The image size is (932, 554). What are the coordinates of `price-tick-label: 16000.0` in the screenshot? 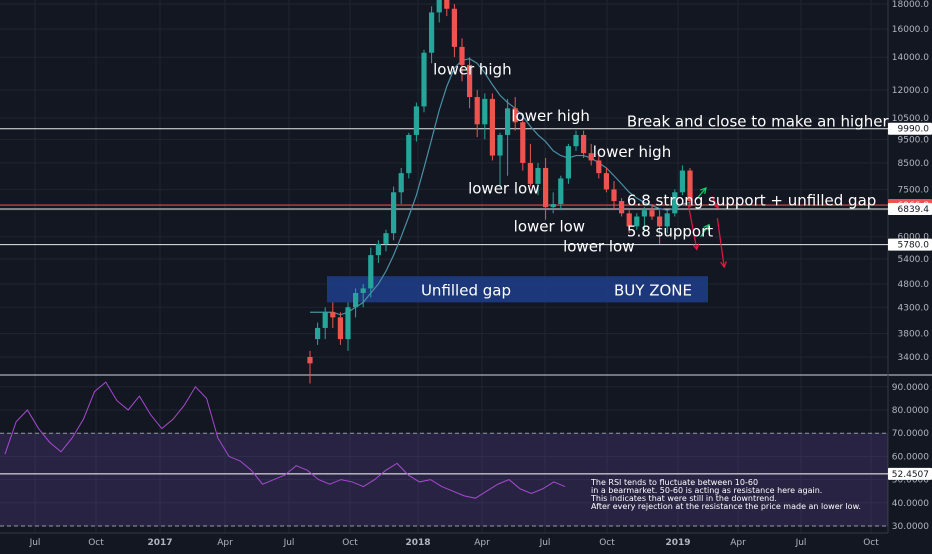 It's located at (910, 30).